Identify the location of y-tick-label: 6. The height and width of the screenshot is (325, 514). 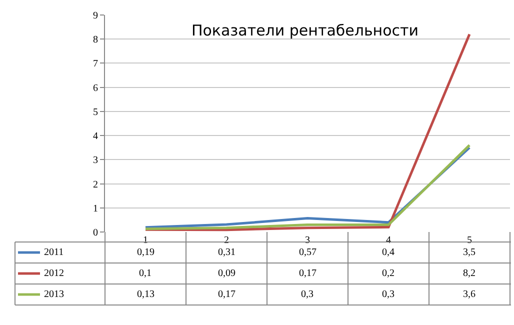
(95, 88).